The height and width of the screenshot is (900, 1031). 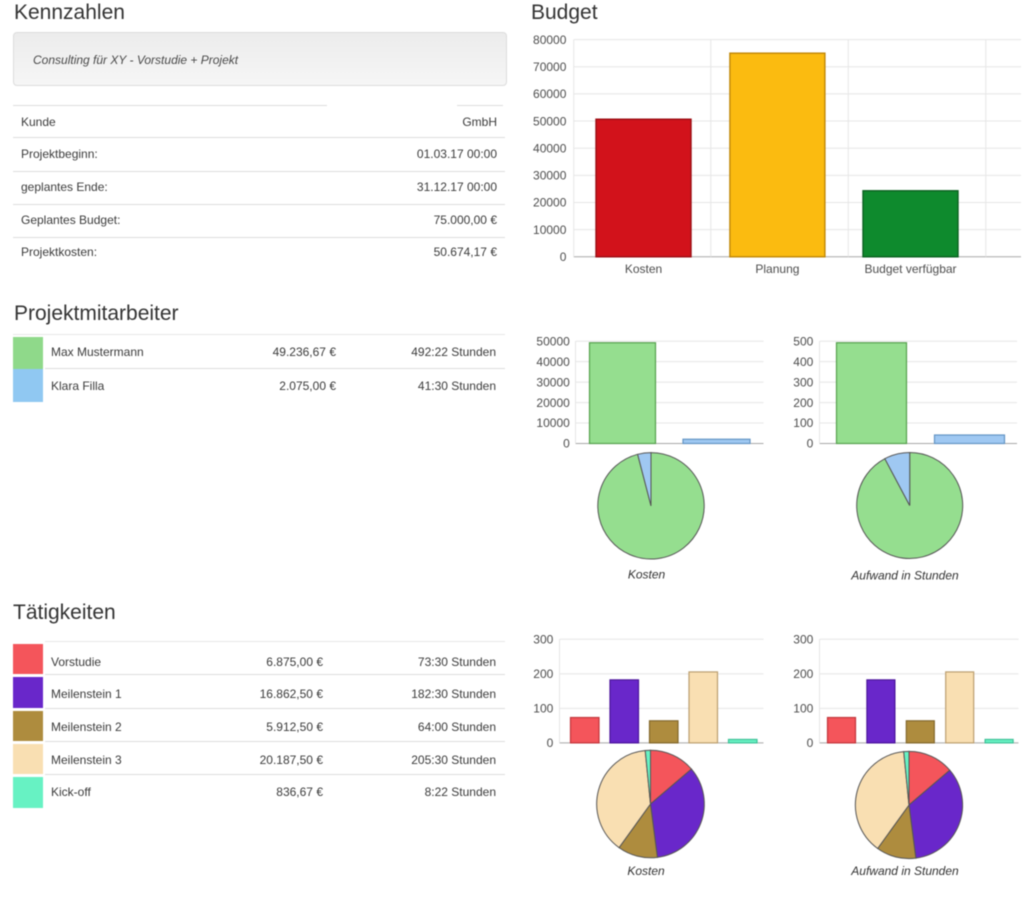 What do you see at coordinates (777, 269) in the screenshot?
I see `svg-text: Planung` at bounding box center [777, 269].